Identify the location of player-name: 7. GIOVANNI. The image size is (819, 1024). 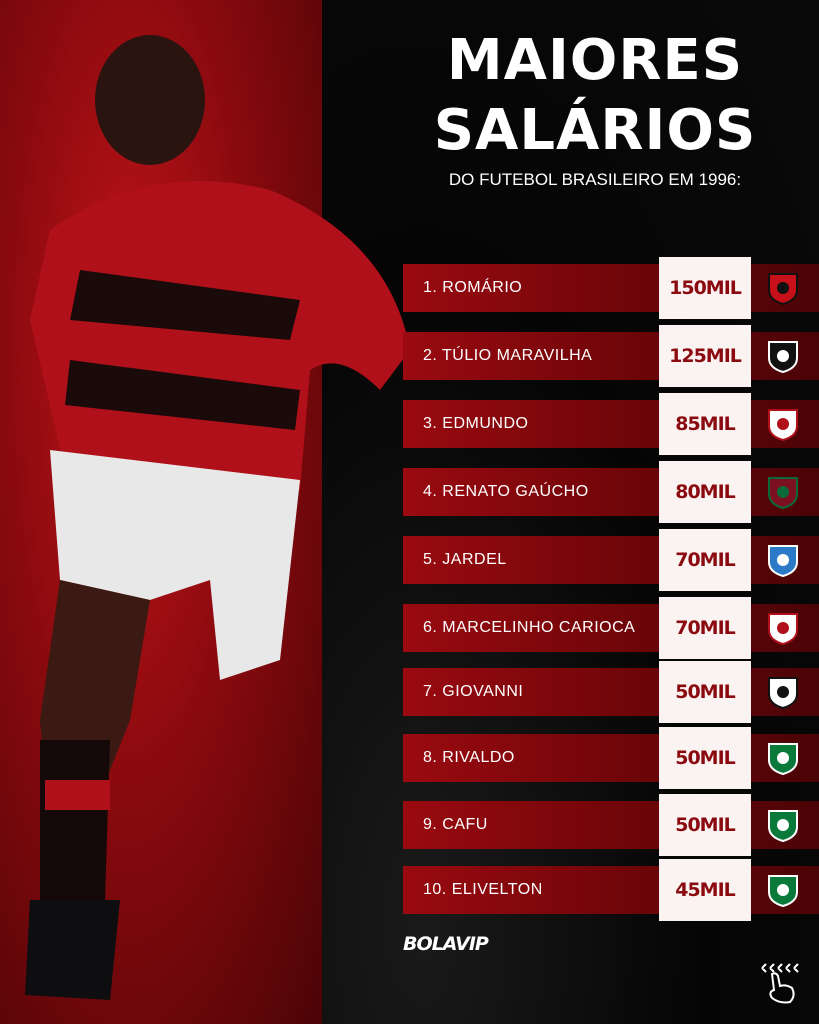
(473, 691).